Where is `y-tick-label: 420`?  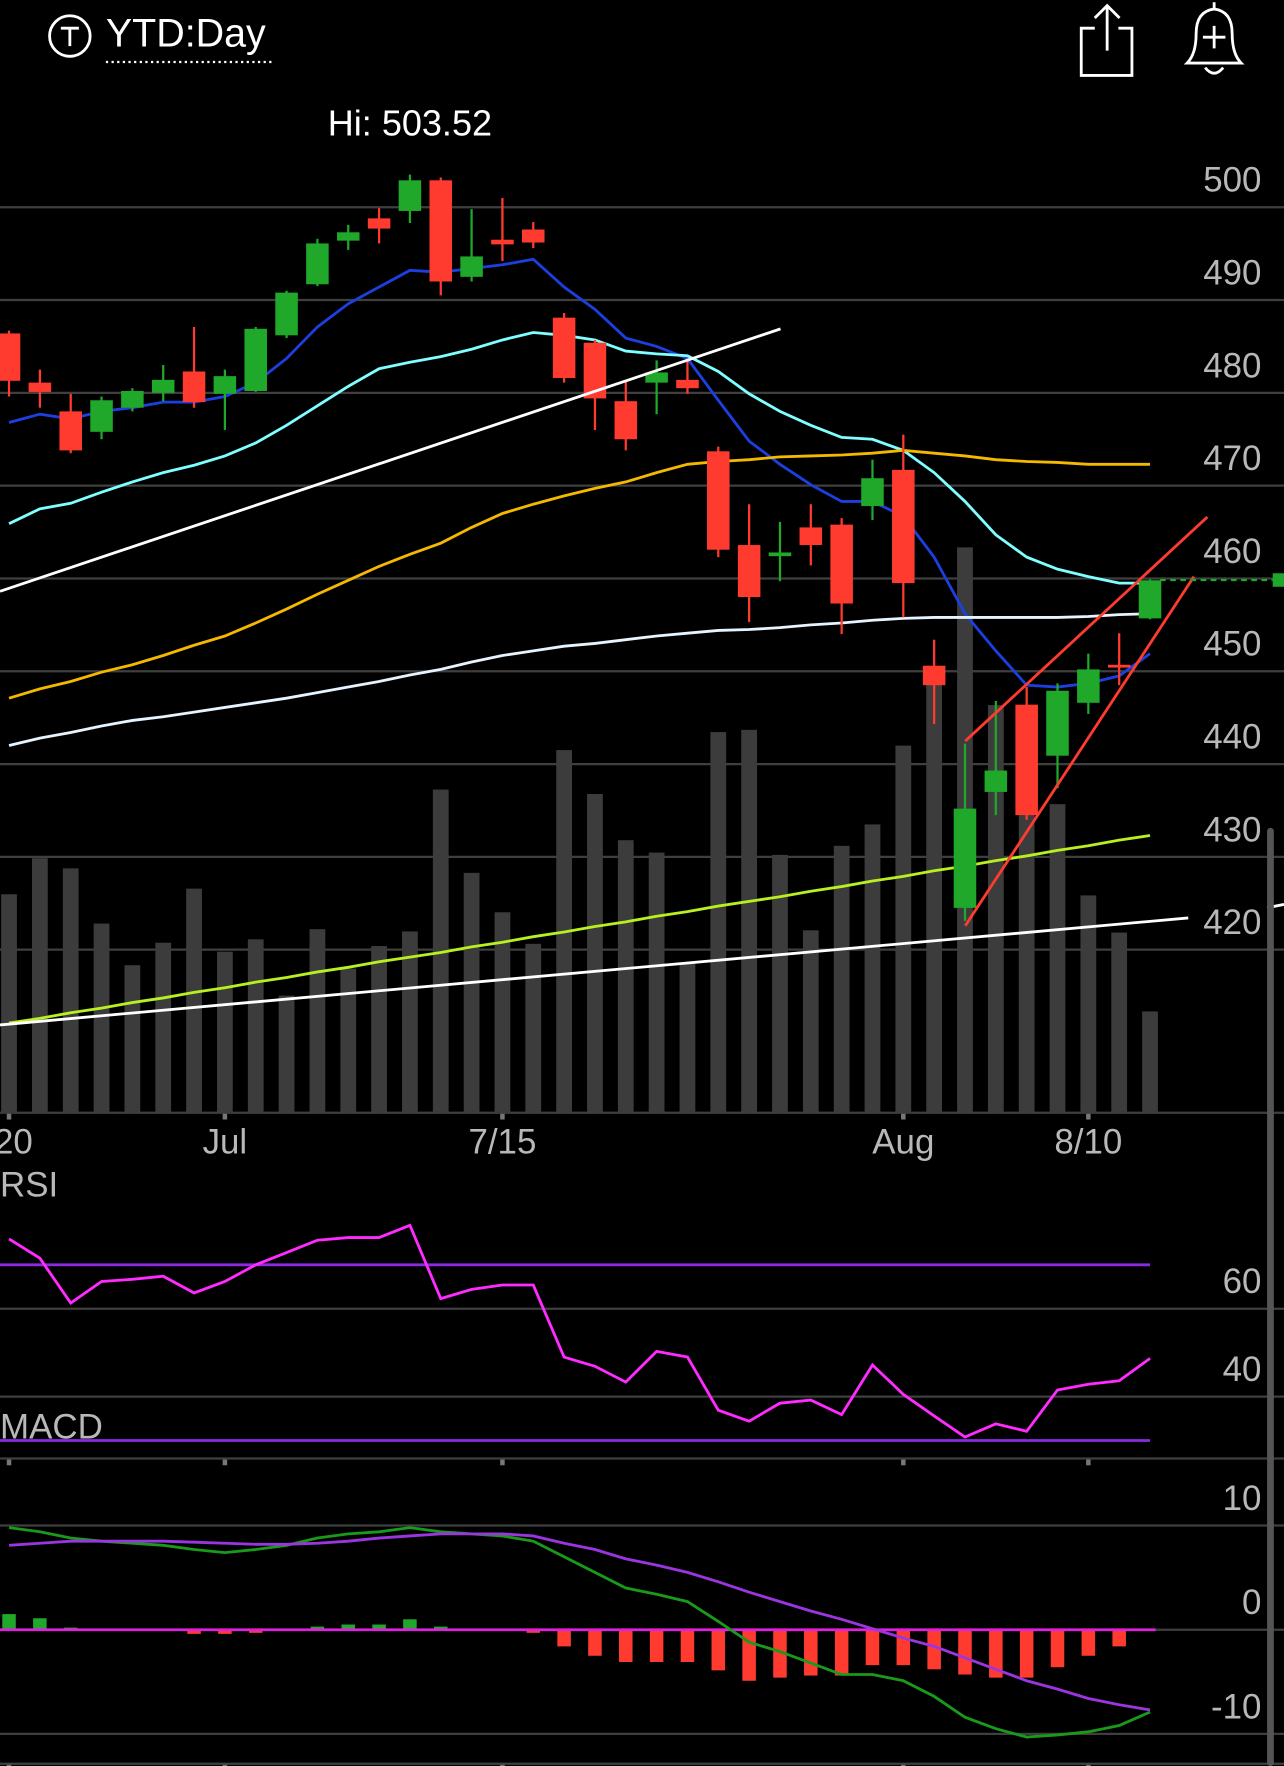
y-tick-label: 420 is located at coordinates (1232, 922).